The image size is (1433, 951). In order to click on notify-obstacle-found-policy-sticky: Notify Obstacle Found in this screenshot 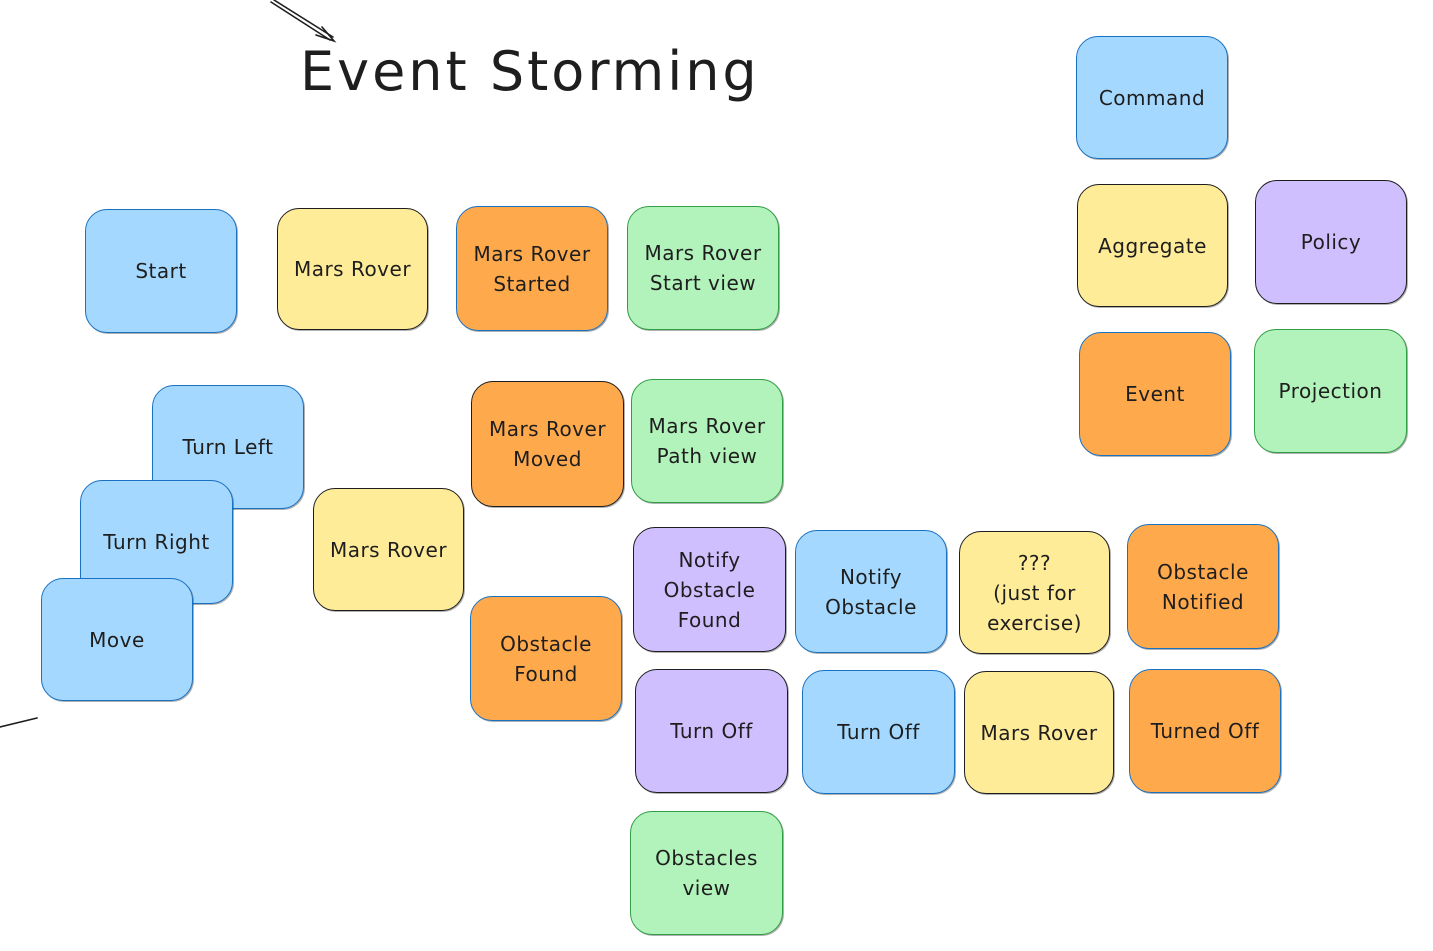, I will do `click(709, 589)`.